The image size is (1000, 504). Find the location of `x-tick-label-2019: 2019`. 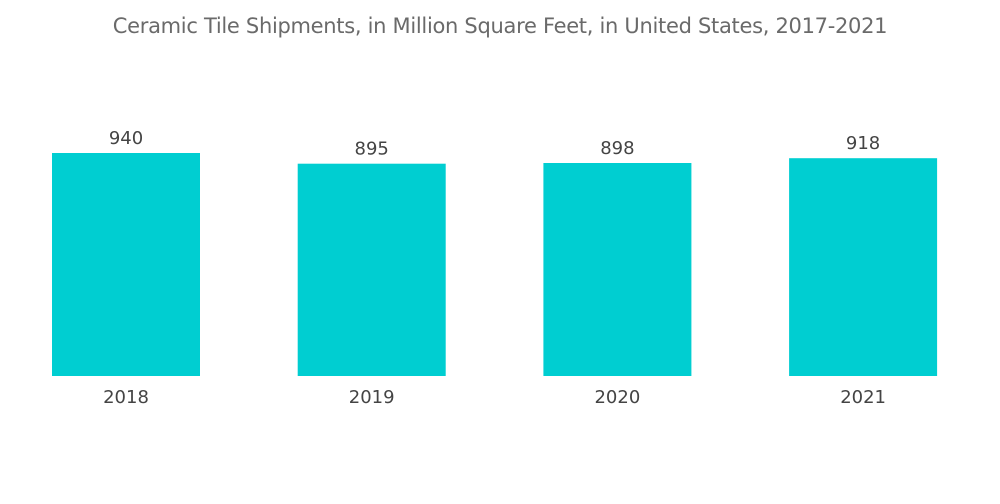

x-tick-label-2019: 2019 is located at coordinates (372, 397).